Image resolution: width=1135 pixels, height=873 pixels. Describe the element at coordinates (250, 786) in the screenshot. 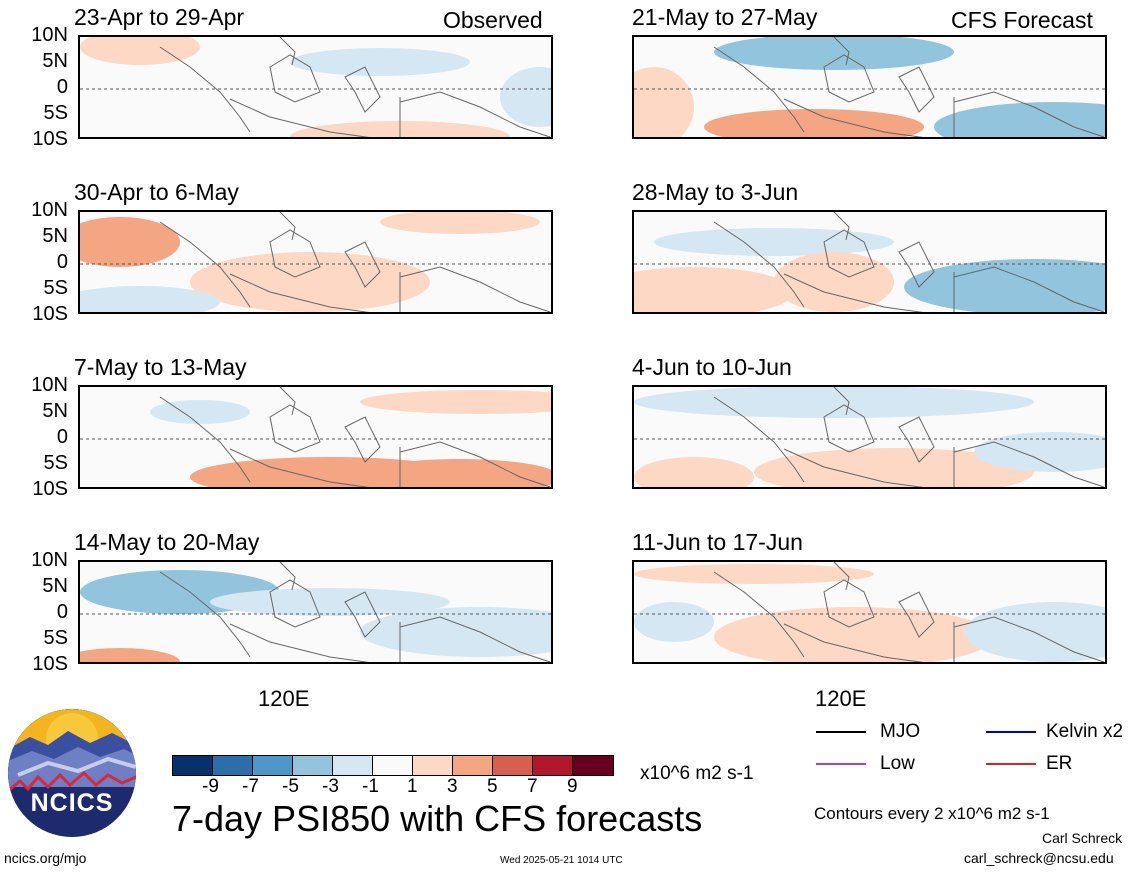

I see `colorbar-tick: -7` at that location.